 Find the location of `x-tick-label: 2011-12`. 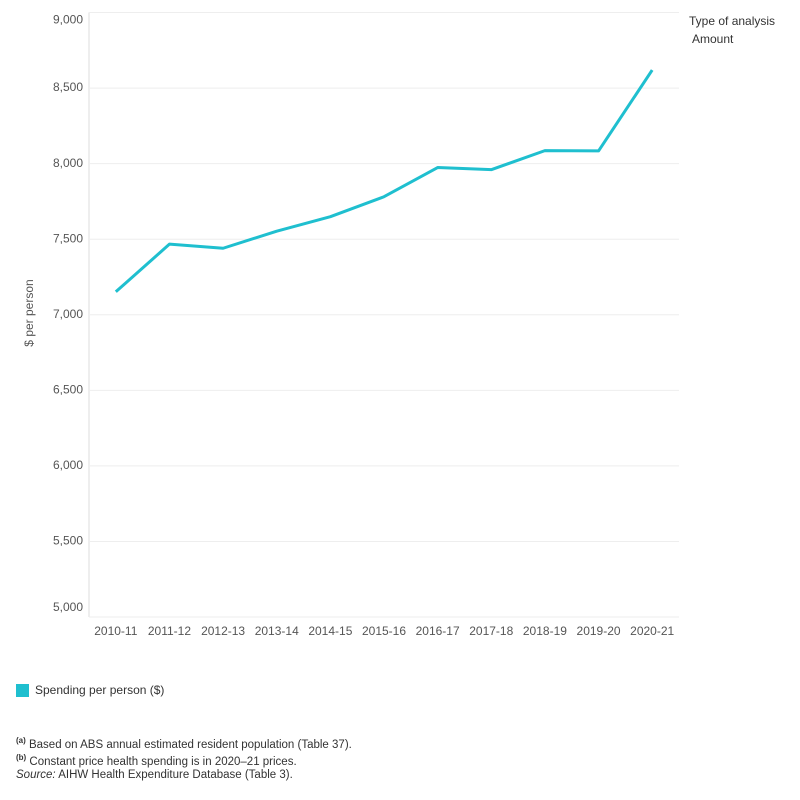

x-tick-label: 2011-12 is located at coordinates (169, 631).